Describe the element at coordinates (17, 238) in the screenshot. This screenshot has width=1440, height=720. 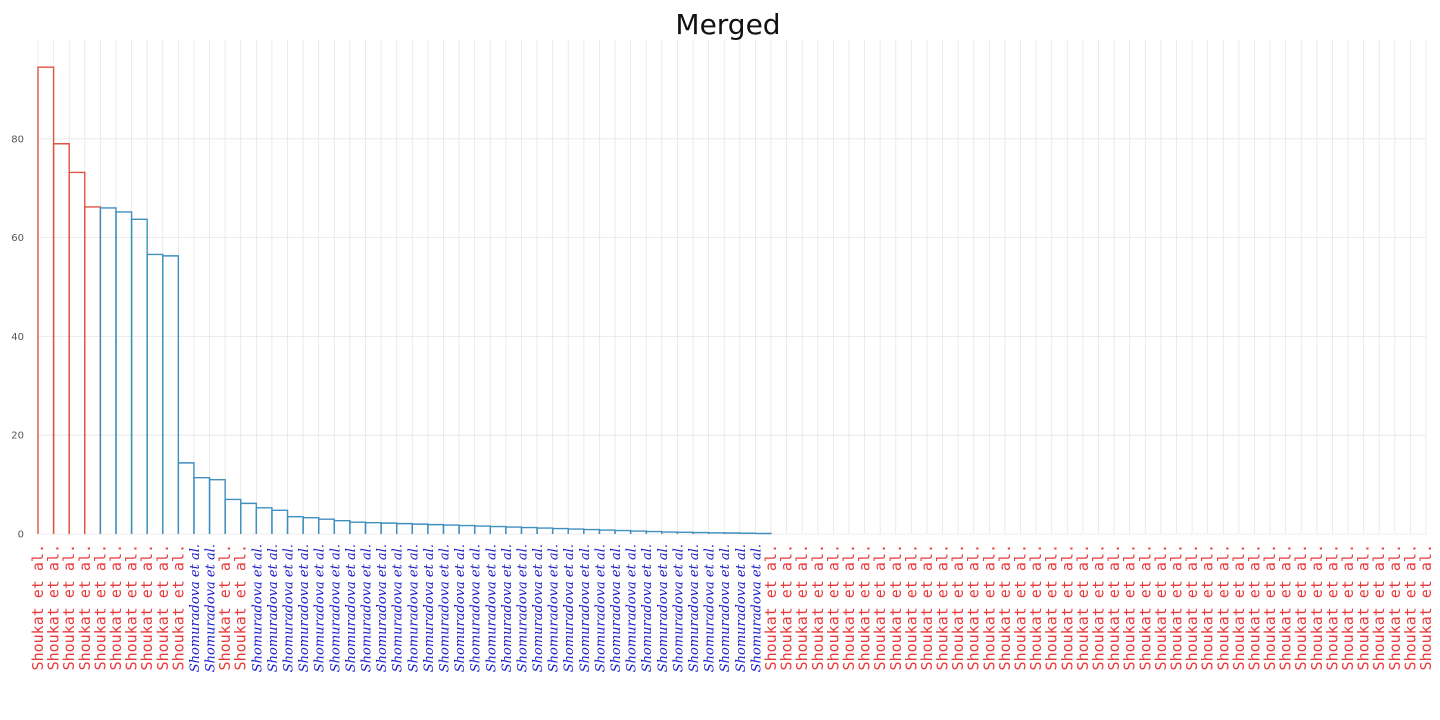
I see `y-tick-label: 60` at that location.